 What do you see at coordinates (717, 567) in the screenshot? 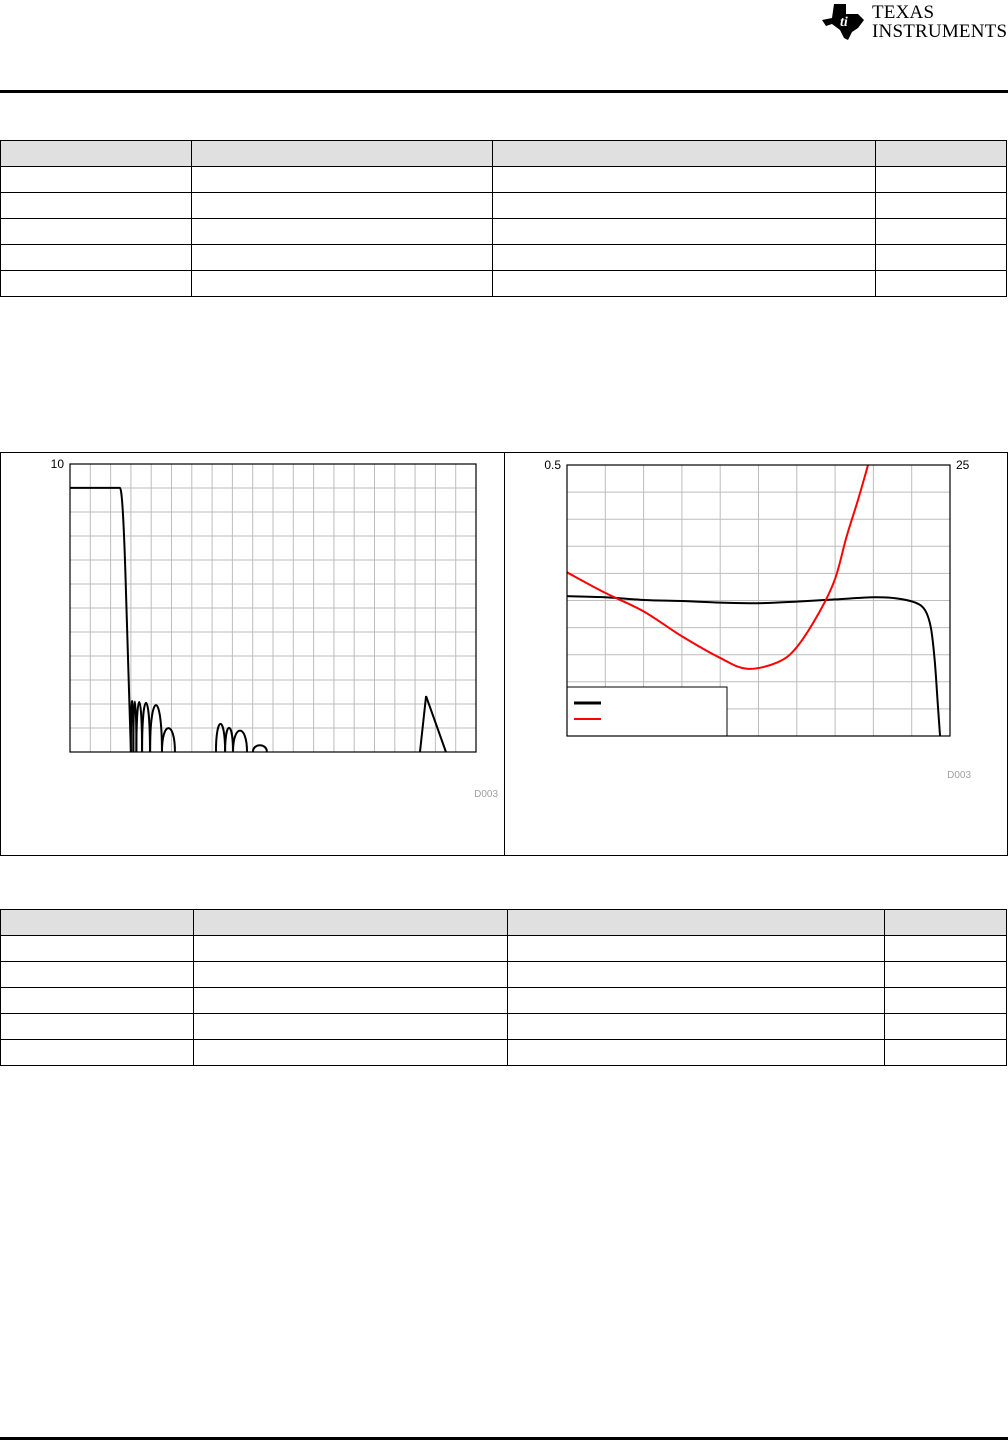
I see `series-line-right` at bounding box center [717, 567].